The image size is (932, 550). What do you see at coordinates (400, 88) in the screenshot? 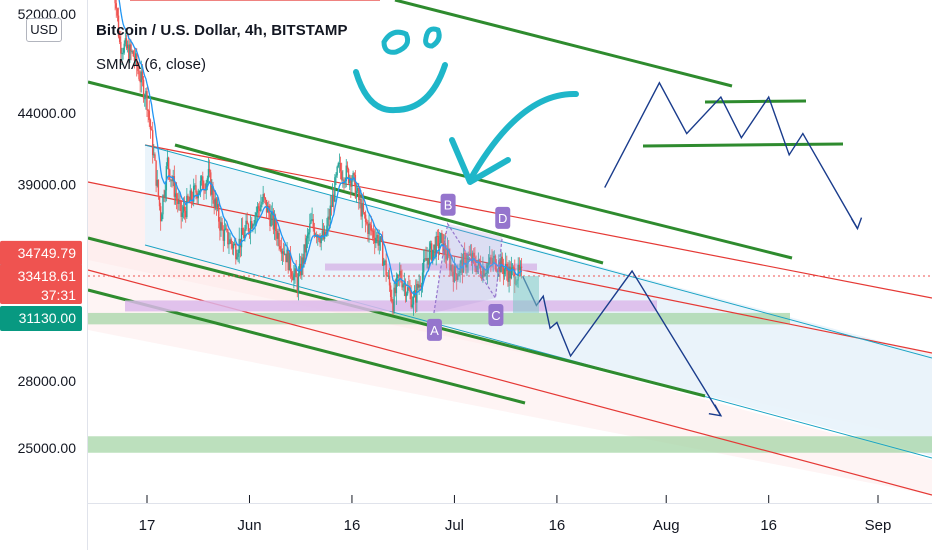
I see `smiley-mouth` at bounding box center [400, 88].